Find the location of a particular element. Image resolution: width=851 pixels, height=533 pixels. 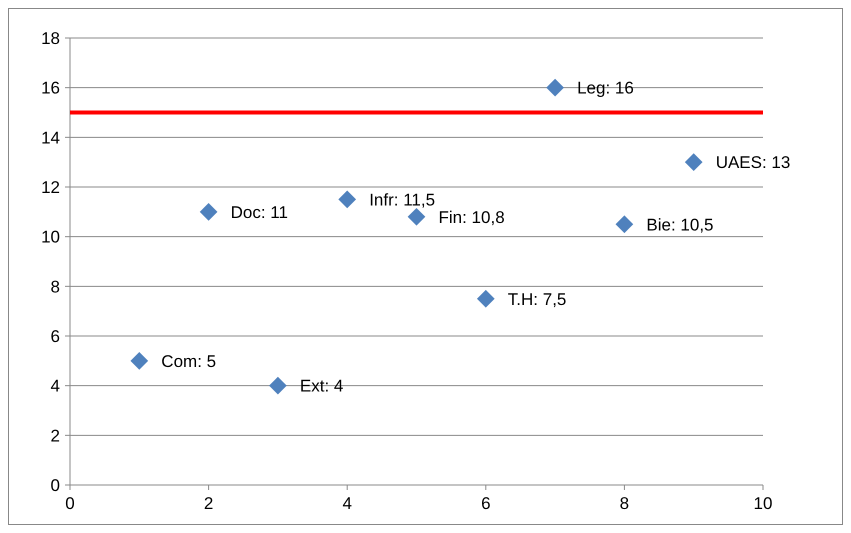

data-label: Bie: 10,5 is located at coordinates (680, 224).